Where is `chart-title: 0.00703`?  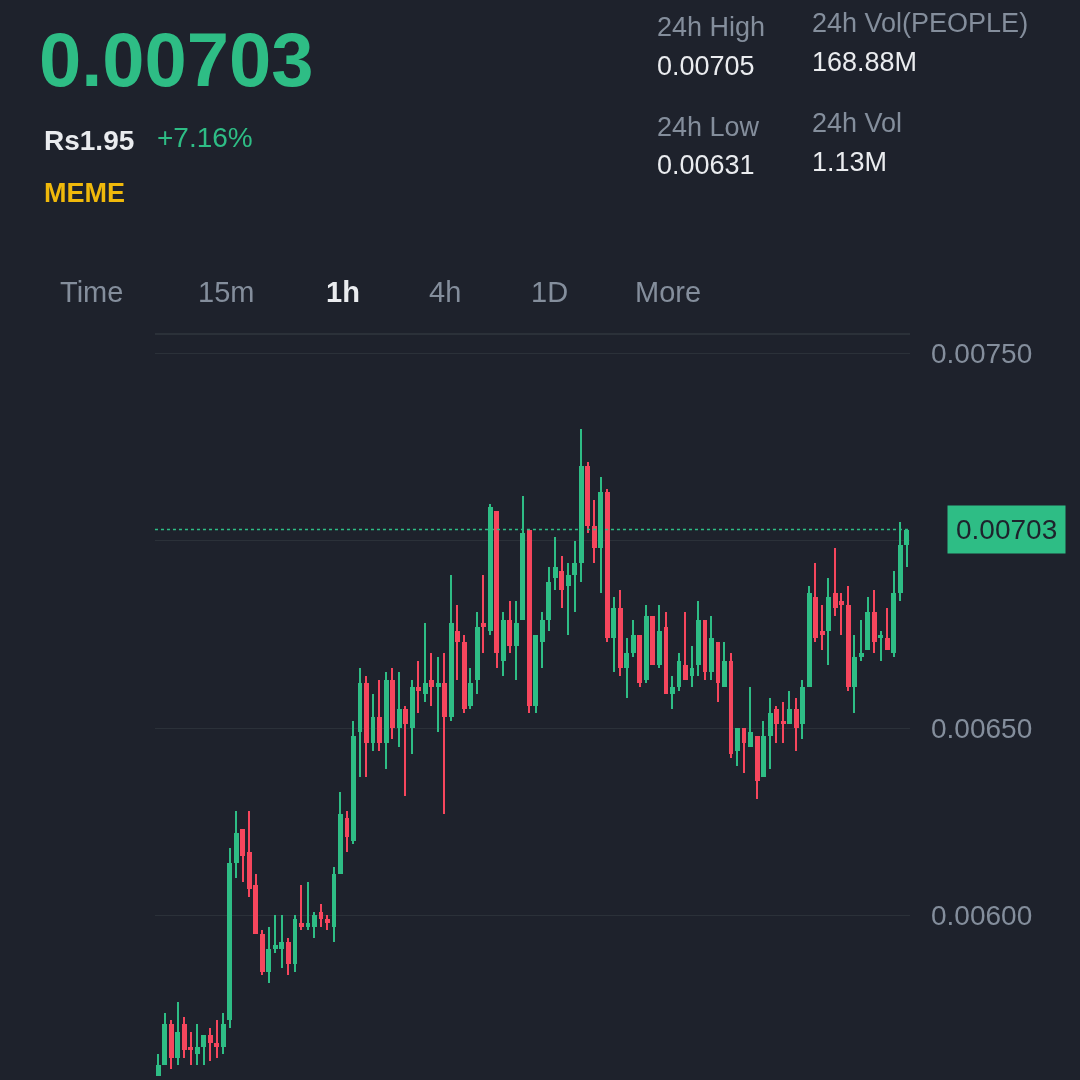 chart-title: 0.00703 is located at coordinates (176, 59).